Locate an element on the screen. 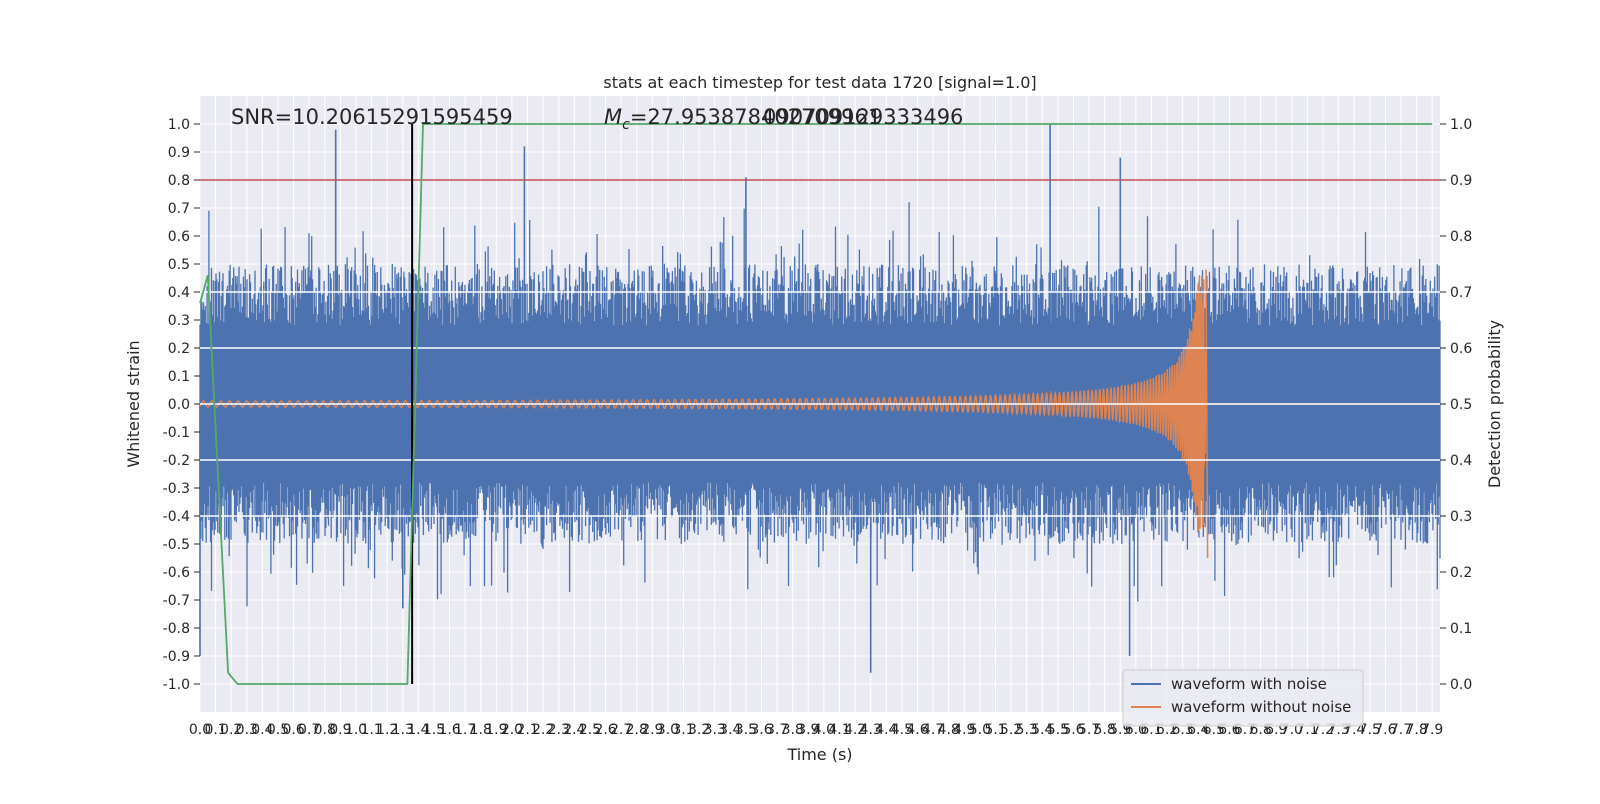 Image resolution: width=1600 pixels, height=804 pixels. y-tick-label-right-4: 0.4 is located at coordinates (1461, 461).